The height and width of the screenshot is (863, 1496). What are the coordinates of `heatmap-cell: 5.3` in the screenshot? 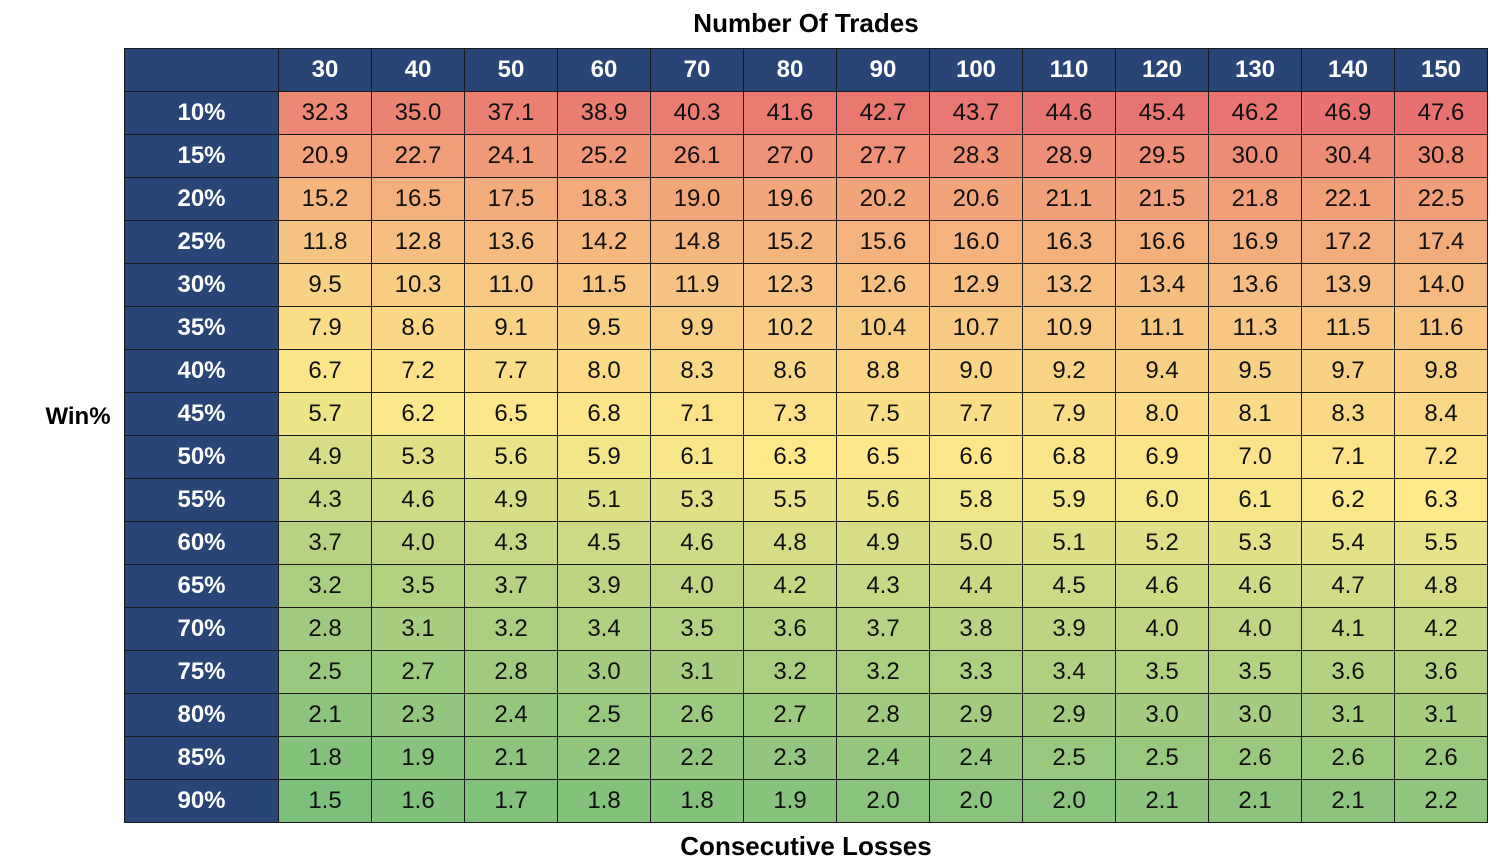 It's located at (697, 500).